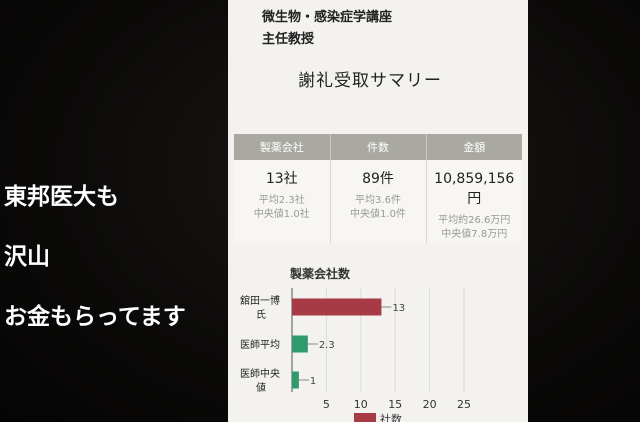  I want to click on x-tick-label: 25, so click(464, 404).